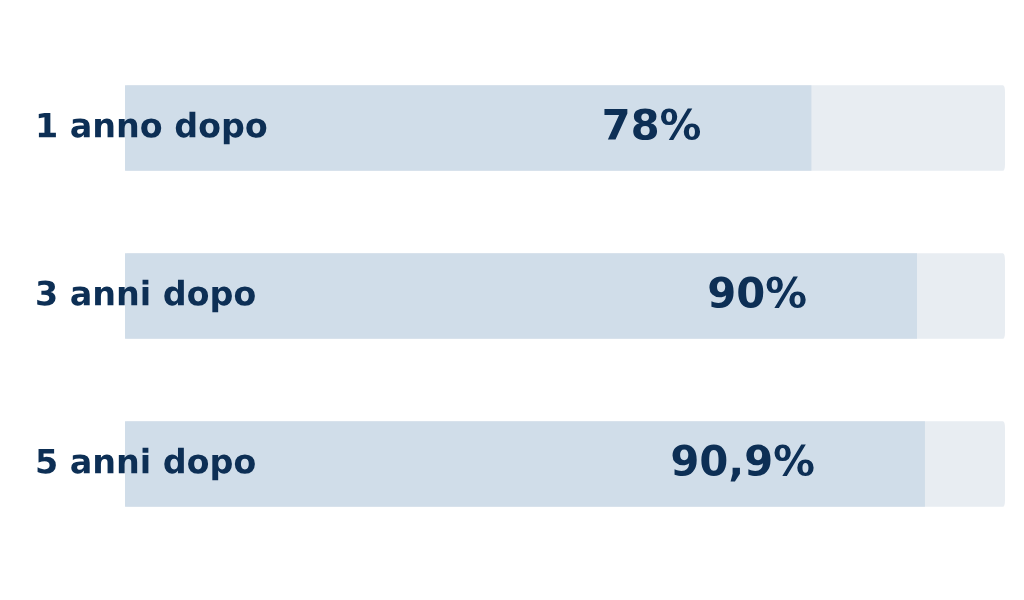 The width and height of the screenshot is (1024, 600). Describe the element at coordinates (652, 124) in the screenshot. I see `data-label: 78%` at that location.